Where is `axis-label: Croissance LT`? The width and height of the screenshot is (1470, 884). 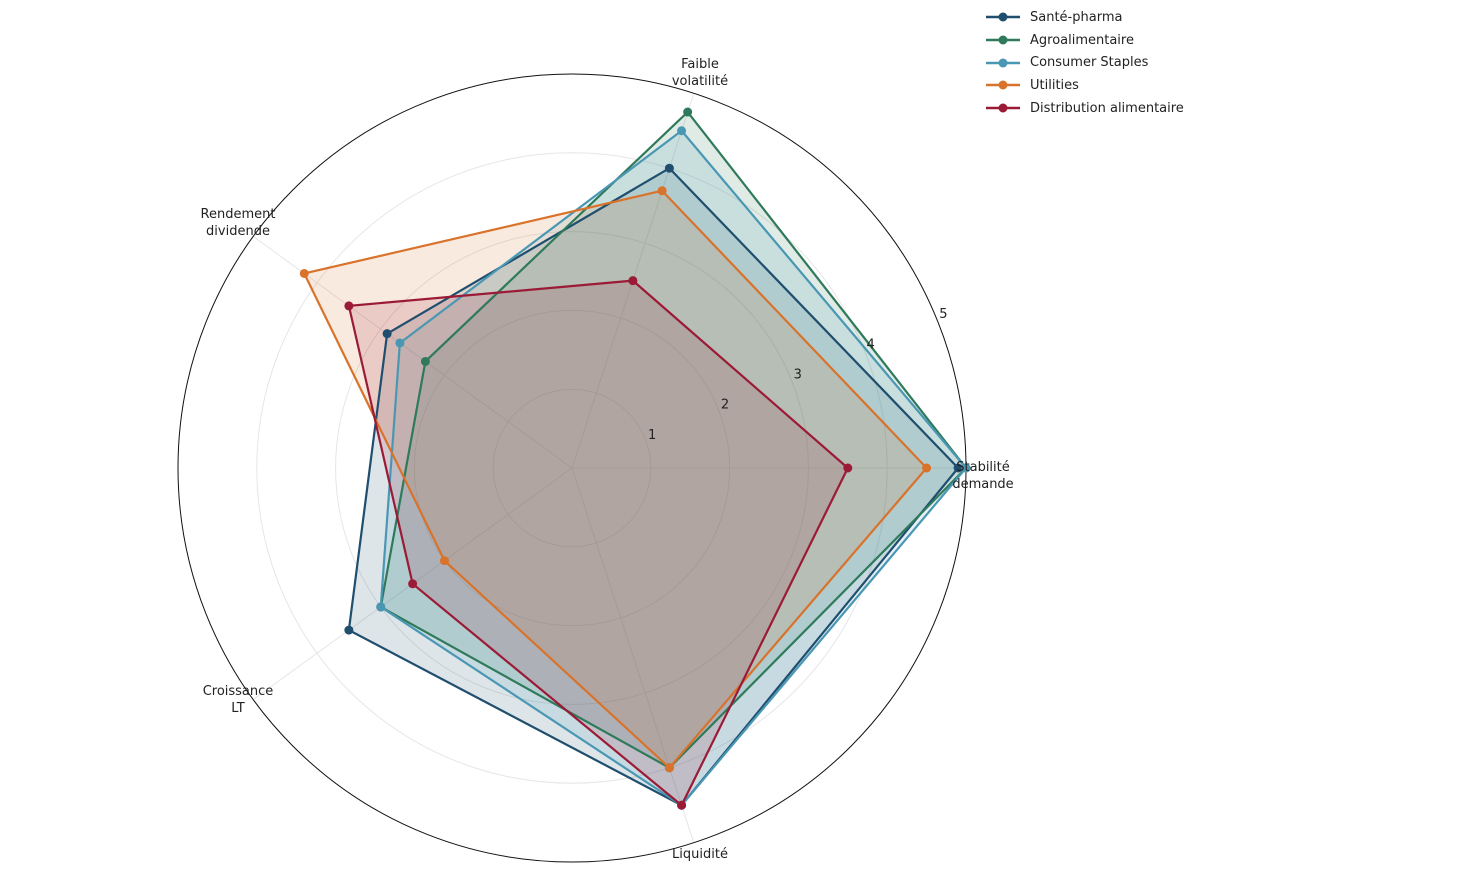
axis-label: Croissance LT is located at coordinates (238, 700).